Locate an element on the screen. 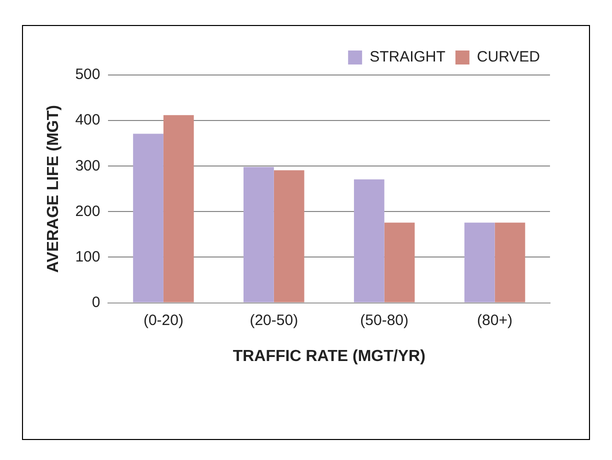 The width and height of the screenshot is (612, 460). y-tick-label: 0 is located at coordinates (96, 302).